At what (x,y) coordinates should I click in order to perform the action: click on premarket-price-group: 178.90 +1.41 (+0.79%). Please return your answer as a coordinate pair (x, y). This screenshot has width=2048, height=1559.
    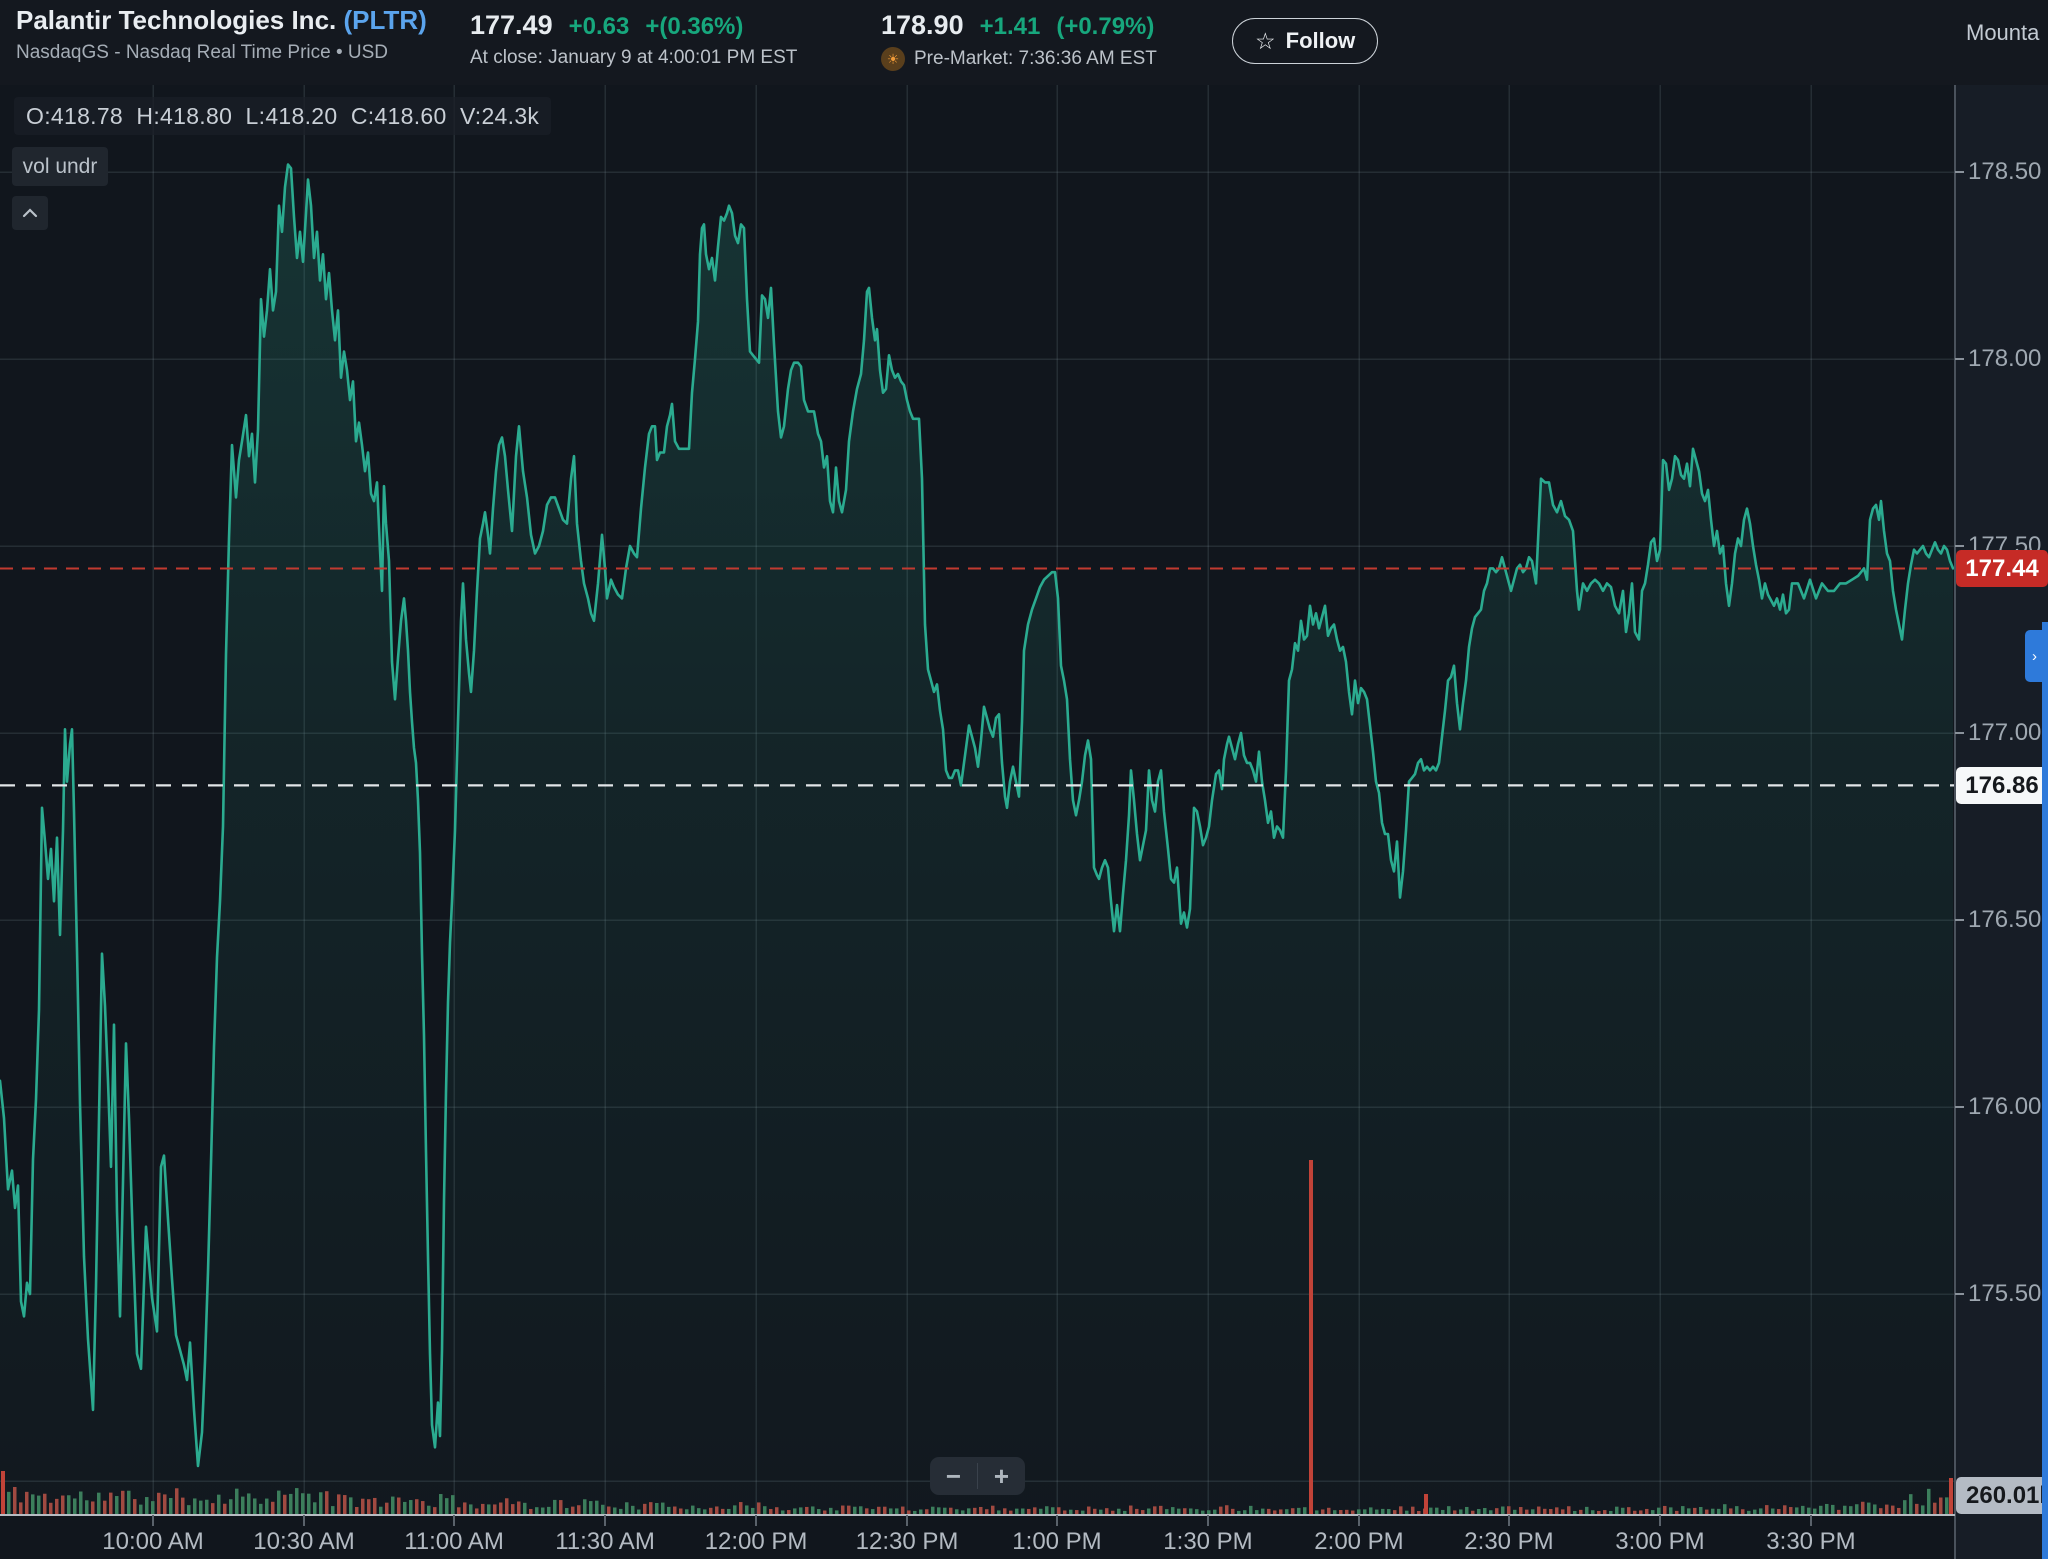
    Looking at the image, I should click on (1017, 25).